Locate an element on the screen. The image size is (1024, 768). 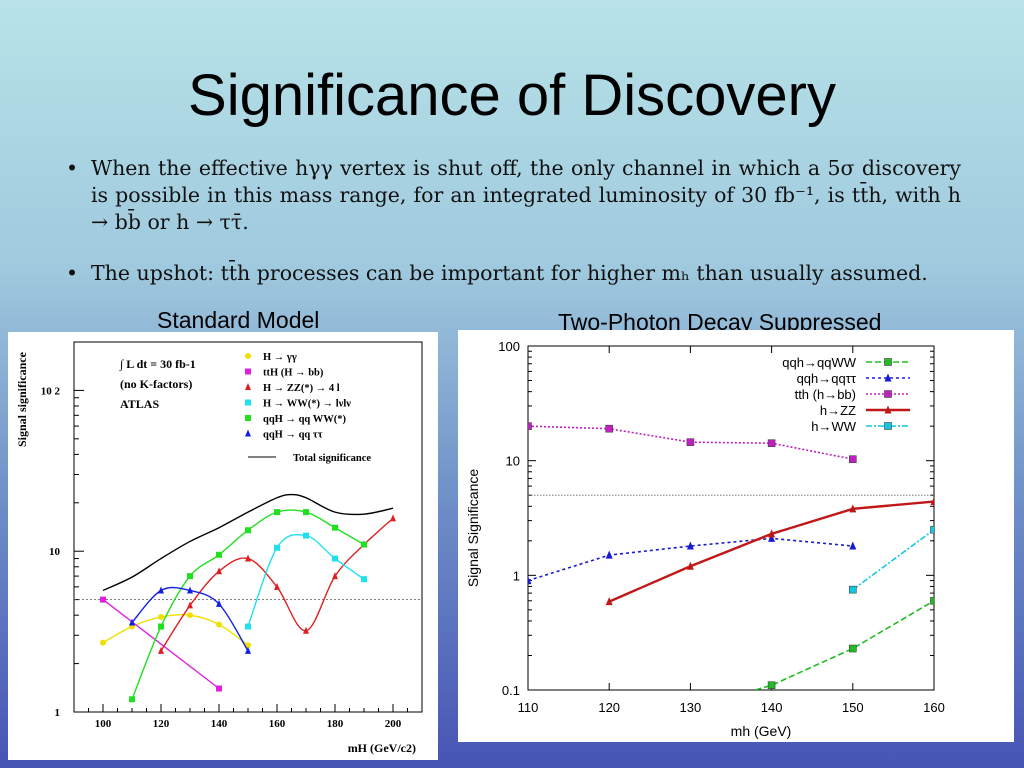
series-h-zz is located at coordinates (769, 551).